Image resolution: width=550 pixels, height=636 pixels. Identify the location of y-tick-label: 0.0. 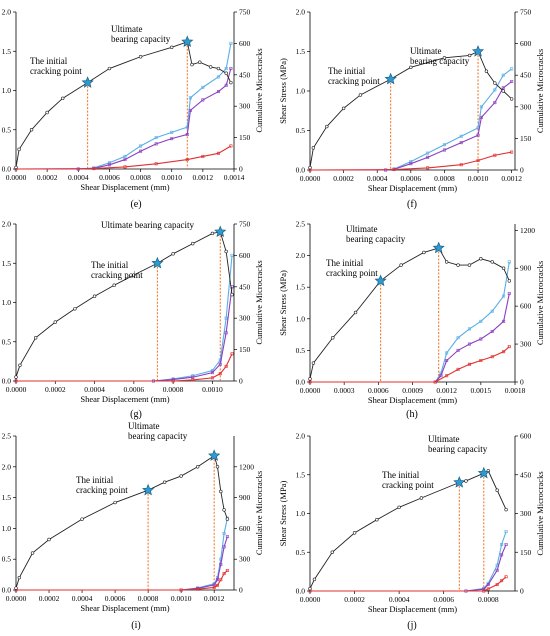
(7, 381).